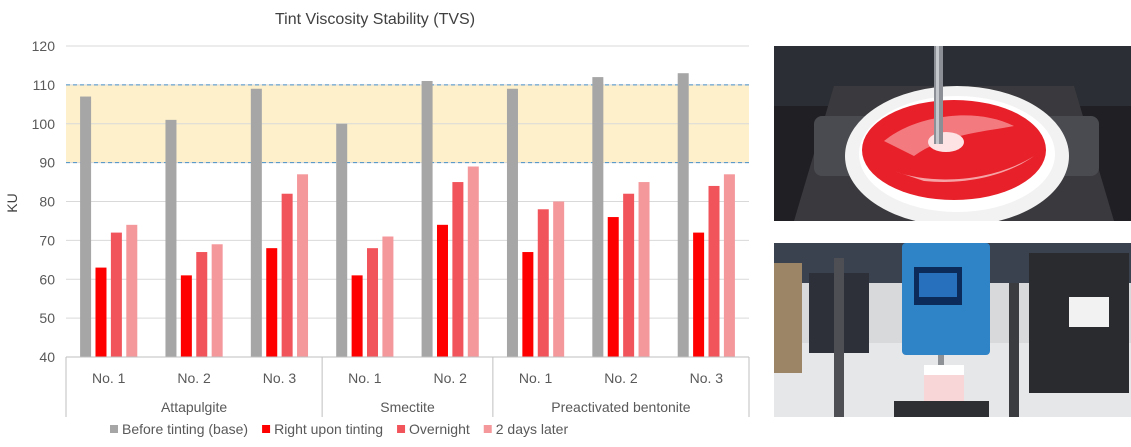  Describe the element at coordinates (185, 429) in the screenshot. I see `legend-label: Before tinting (base)` at that location.